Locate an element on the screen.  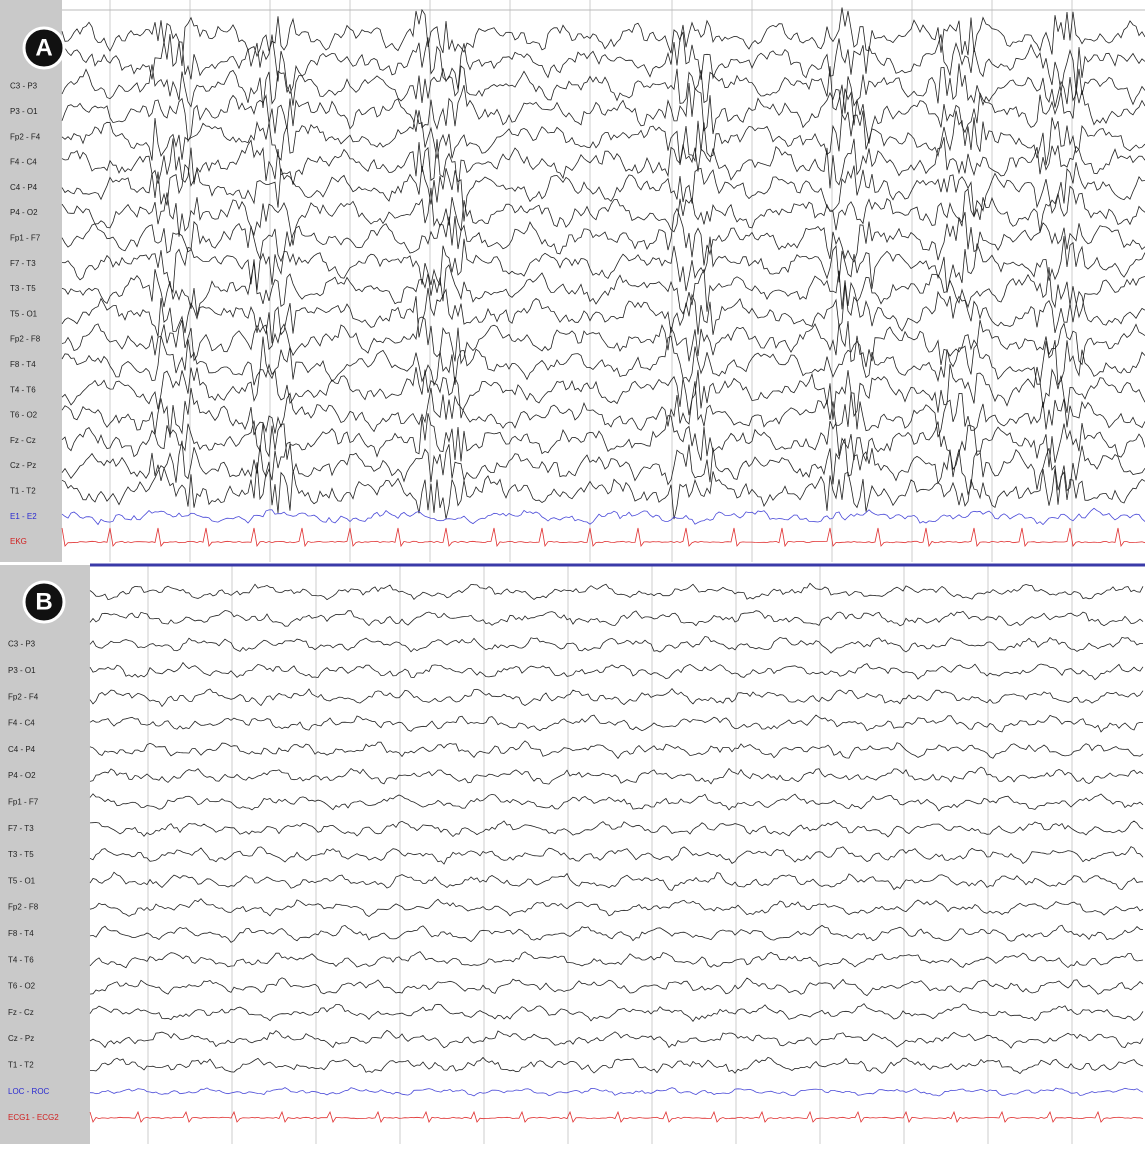
panel-badge-letter: A is located at coordinates (43, 47).